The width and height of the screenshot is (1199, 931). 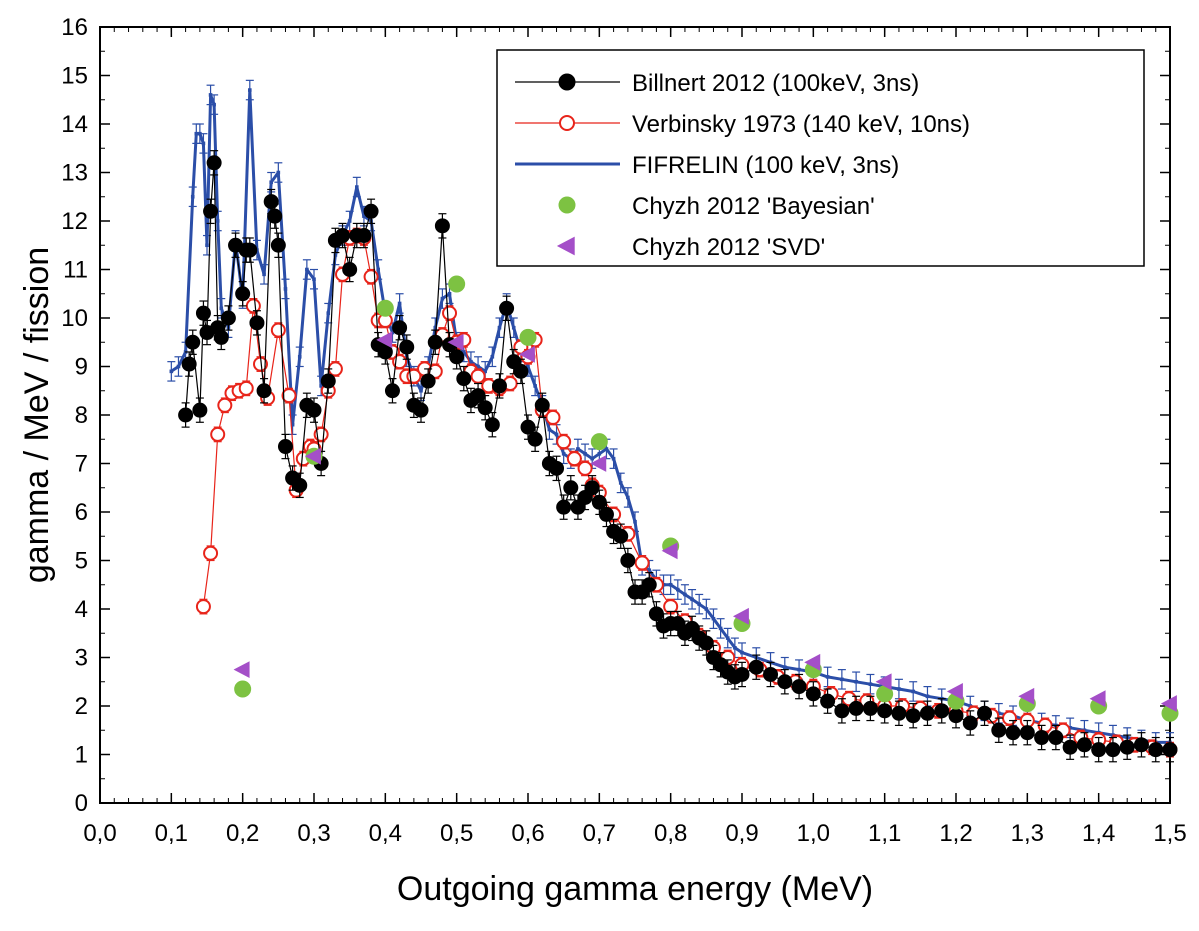 I want to click on y-axis-title: gamma / MeV / fission, so click(x=37, y=415).